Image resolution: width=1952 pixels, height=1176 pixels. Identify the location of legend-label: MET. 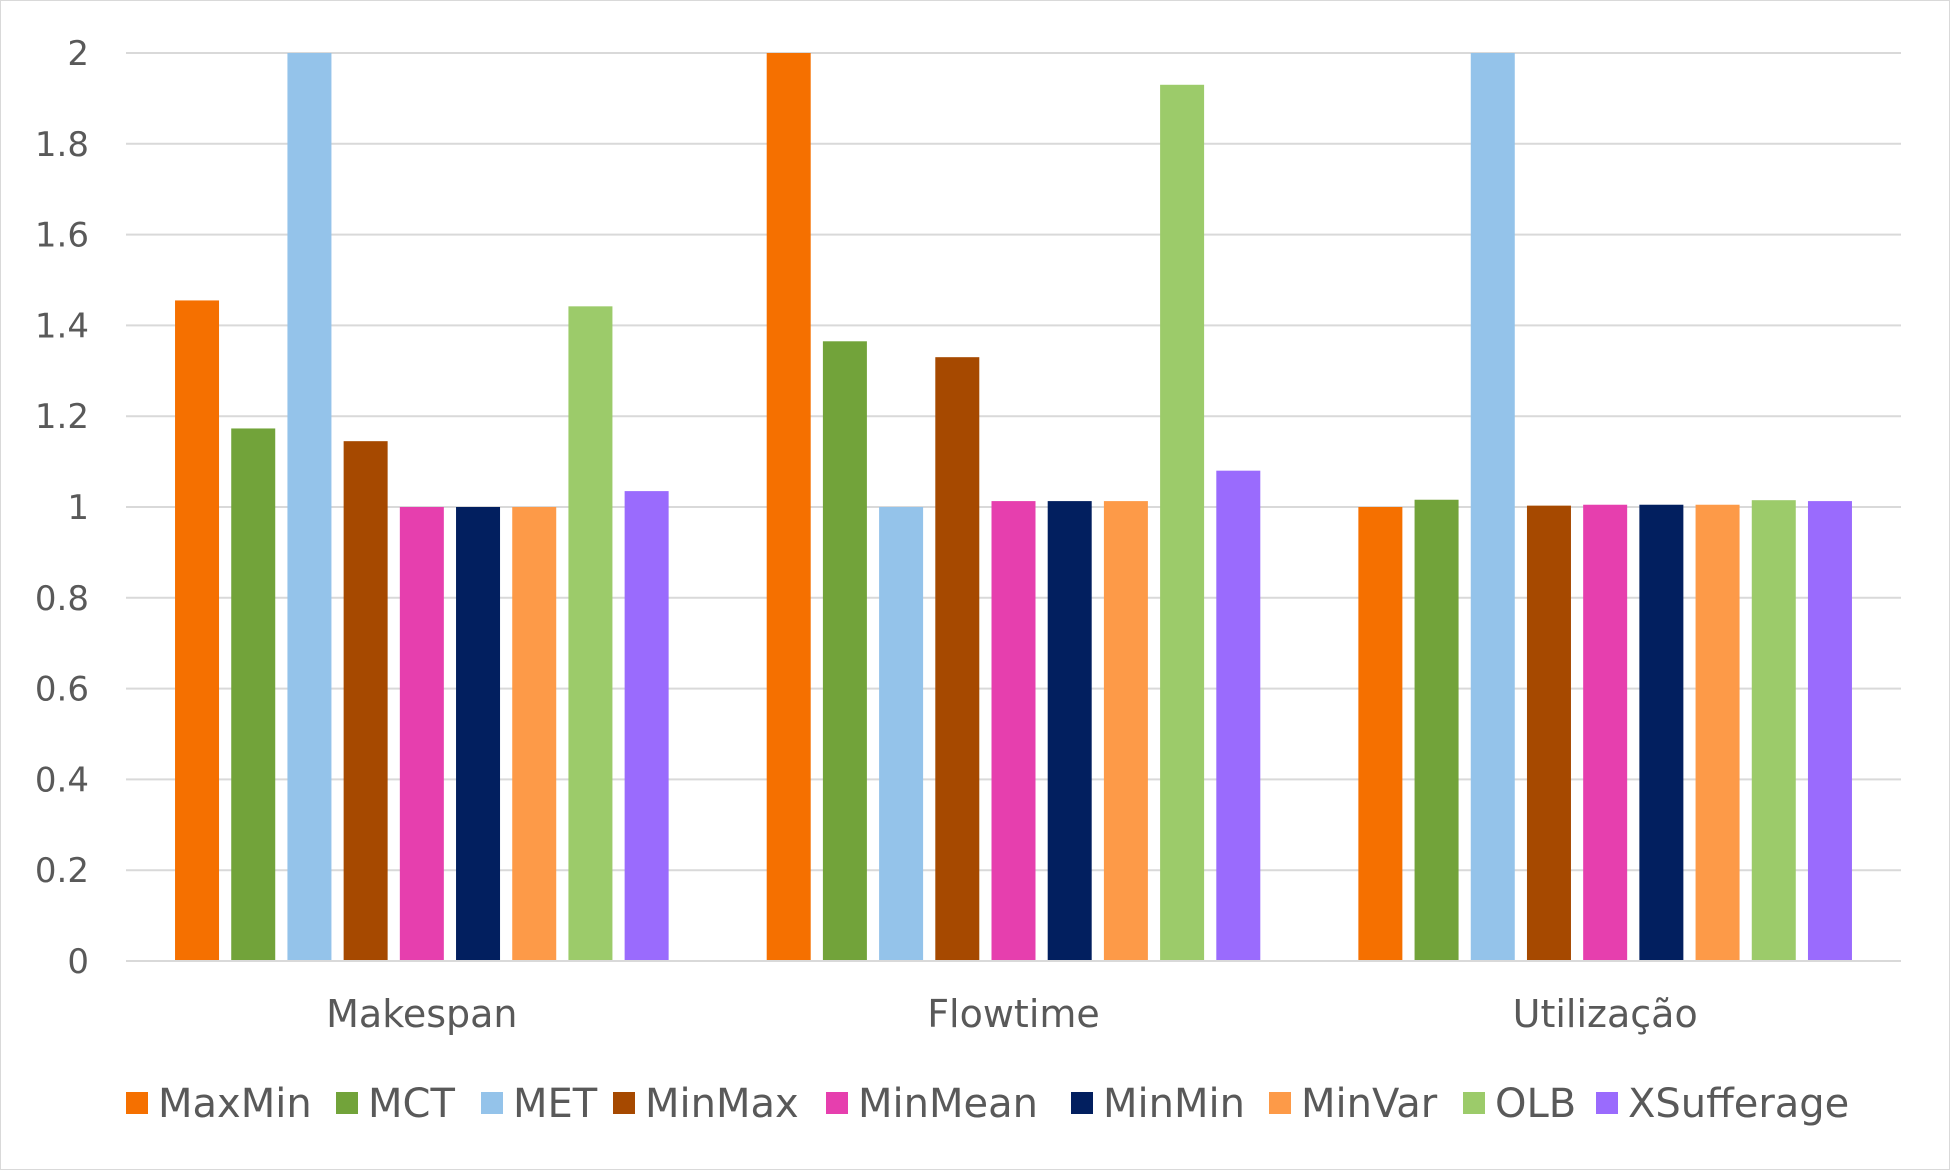
(555, 1104).